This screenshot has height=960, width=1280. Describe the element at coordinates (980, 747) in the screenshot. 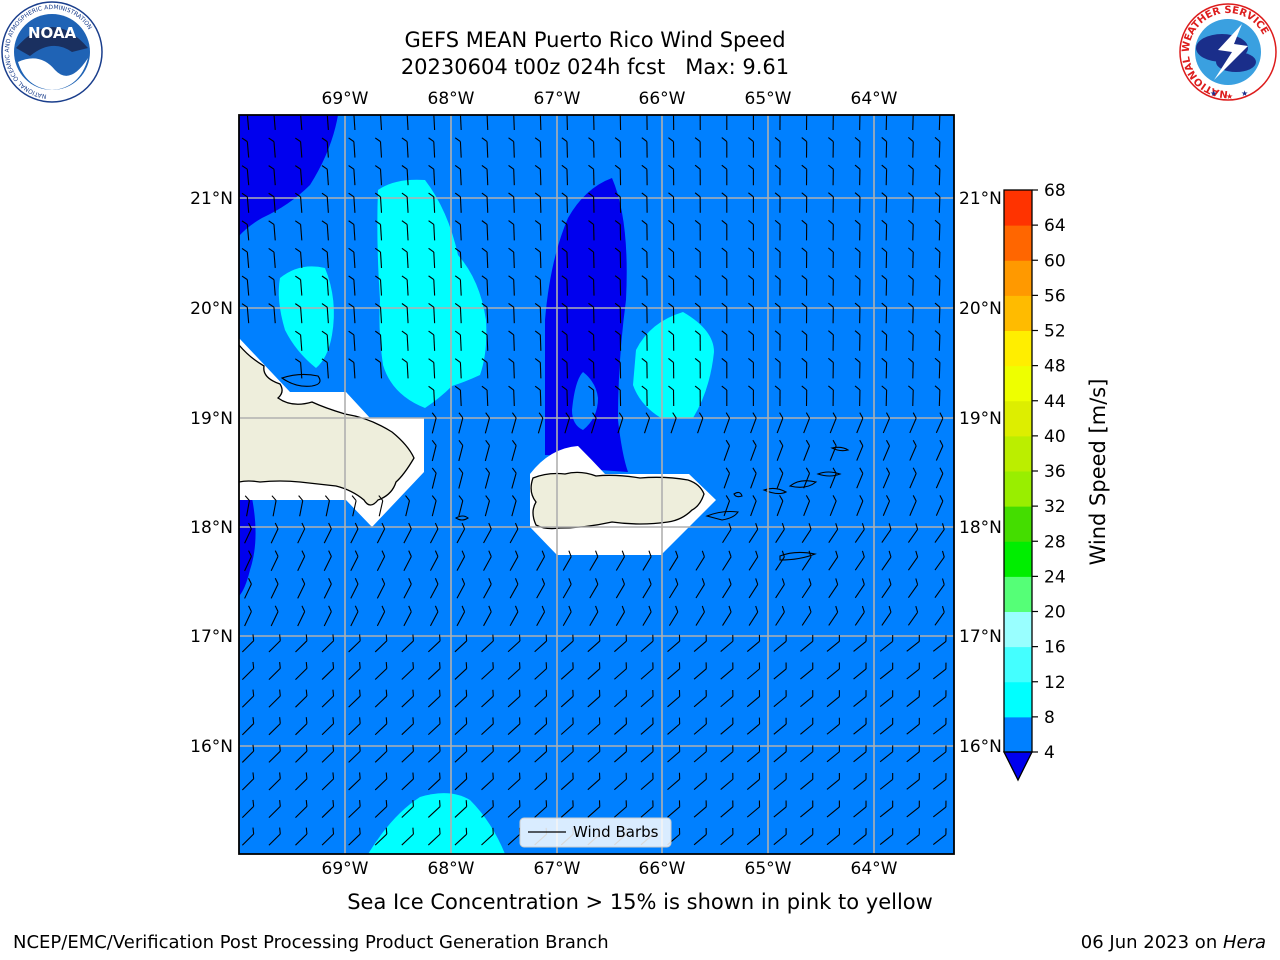

I see `lat-label-right: 16°N` at that location.